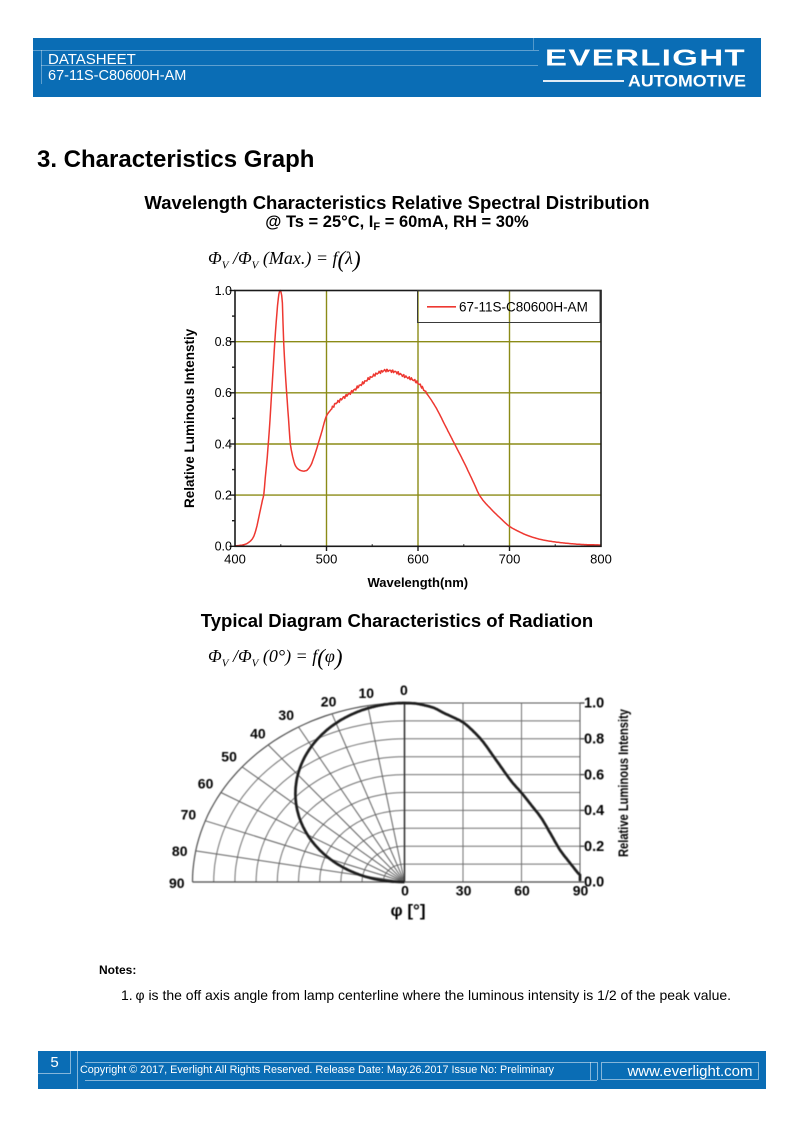 Image resolution: width=794 pixels, height=1123 pixels. I want to click on svg-text: Wavelength(nm), so click(417, 582).